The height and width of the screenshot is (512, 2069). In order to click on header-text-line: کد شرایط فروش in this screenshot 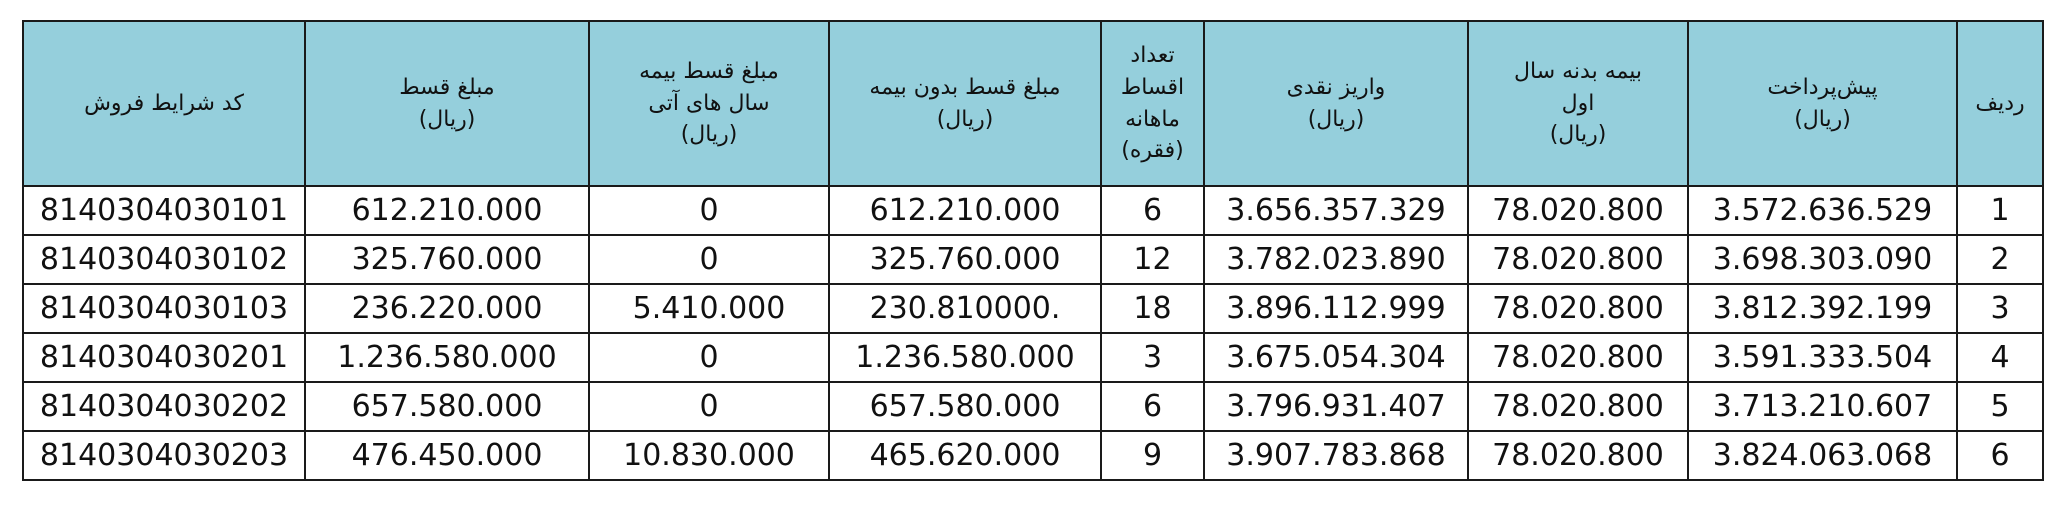, I will do `click(164, 103)`.